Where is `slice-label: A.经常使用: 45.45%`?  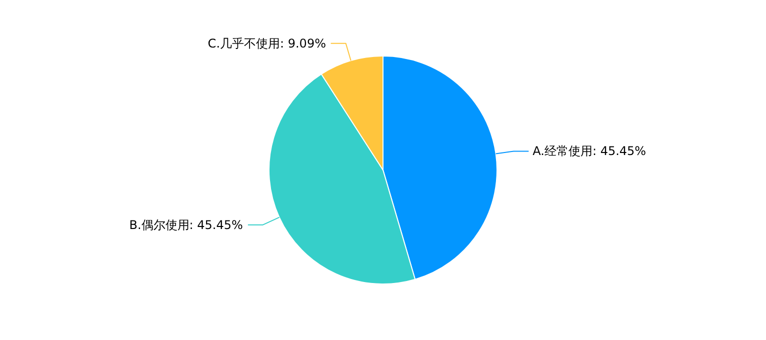 slice-label: A.经常使用: 45.45% is located at coordinates (589, 151).